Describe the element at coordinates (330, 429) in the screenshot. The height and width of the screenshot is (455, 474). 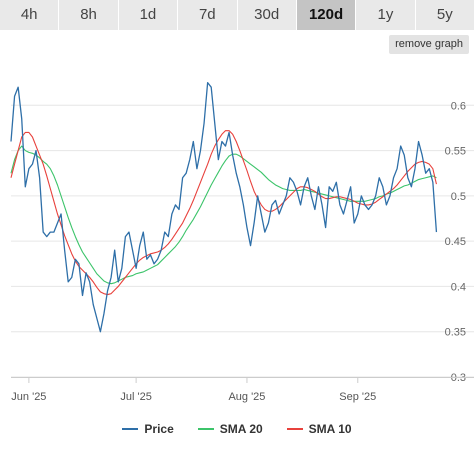
I see `legend-label: SMA 10` at that location.